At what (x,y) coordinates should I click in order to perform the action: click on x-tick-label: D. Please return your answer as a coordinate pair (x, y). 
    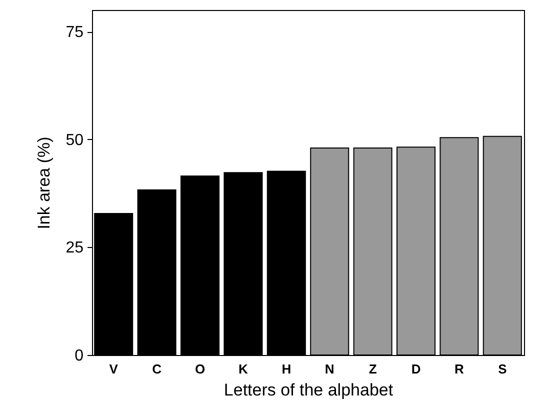
    Looking at the image, I should click on (416, 369).